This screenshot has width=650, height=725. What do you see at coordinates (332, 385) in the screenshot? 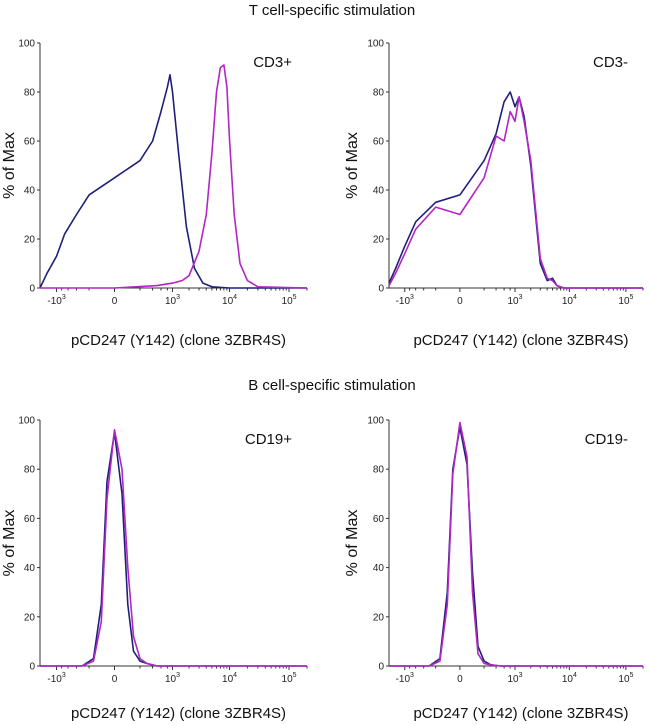
I see `section-title-b-cell: B cell-specific stimulation` at bounding box center [332, 385].